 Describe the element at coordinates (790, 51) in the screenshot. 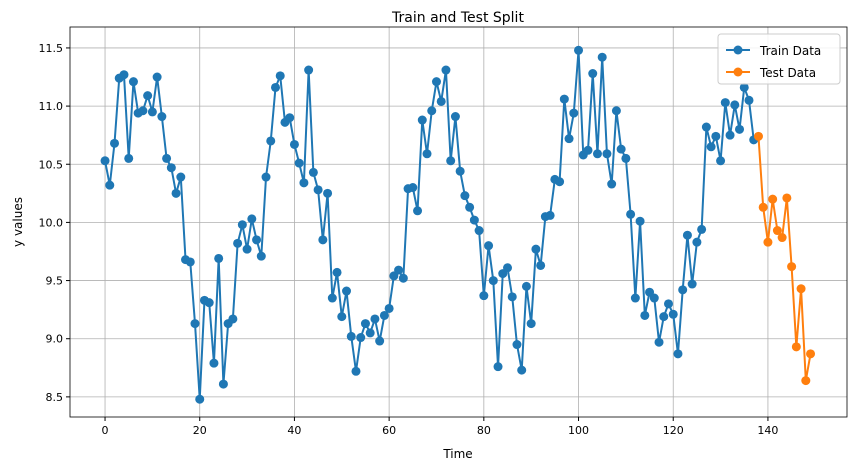

I see `legend-train-label: Train Data` at that location.